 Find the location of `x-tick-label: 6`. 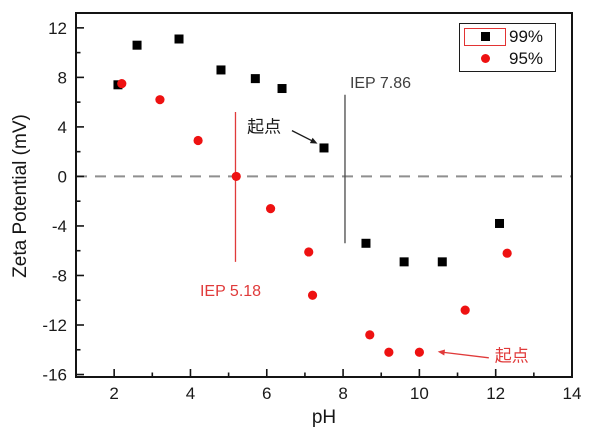

x-tick-label: 6 is located at coordinates (266, 393).